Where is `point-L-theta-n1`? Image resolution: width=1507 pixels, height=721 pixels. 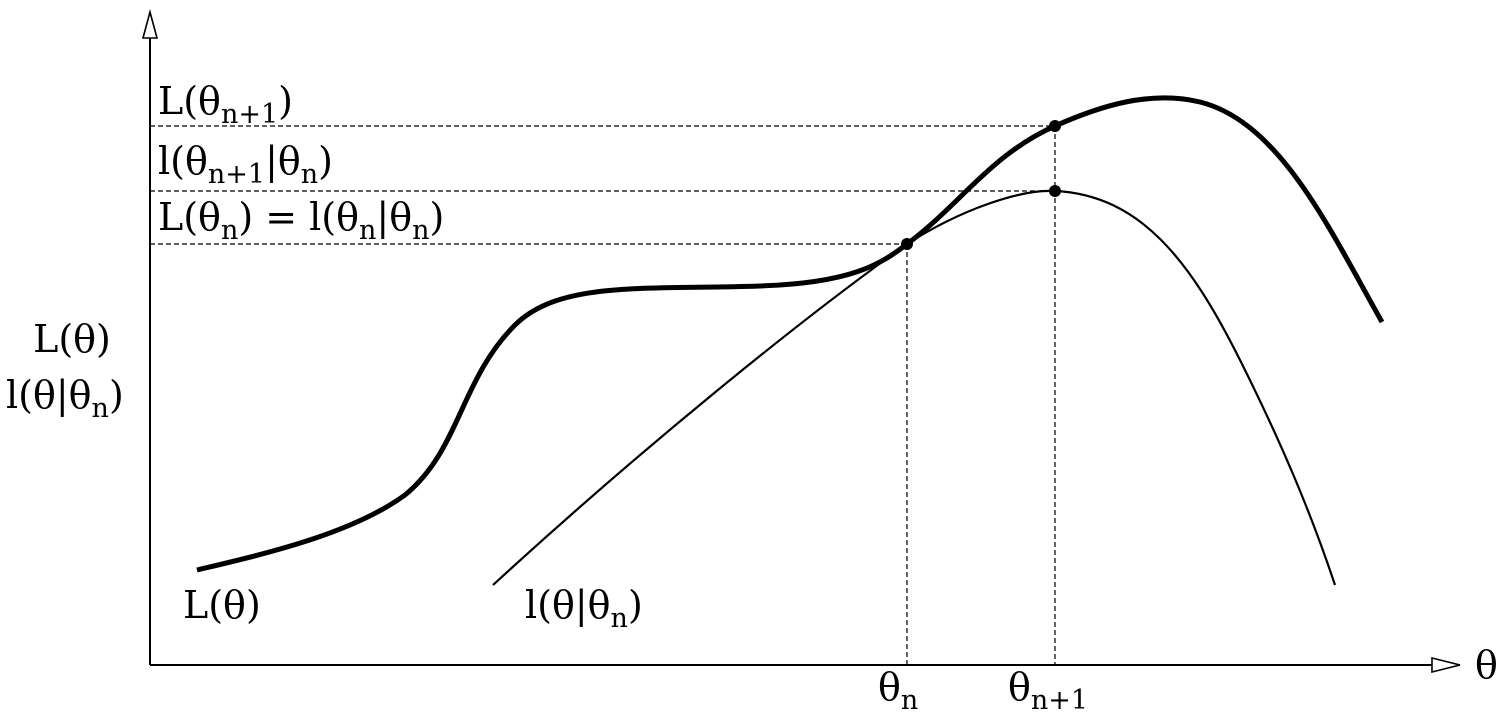 point-L-theta-n1 is located at coordinates (1055, 126).